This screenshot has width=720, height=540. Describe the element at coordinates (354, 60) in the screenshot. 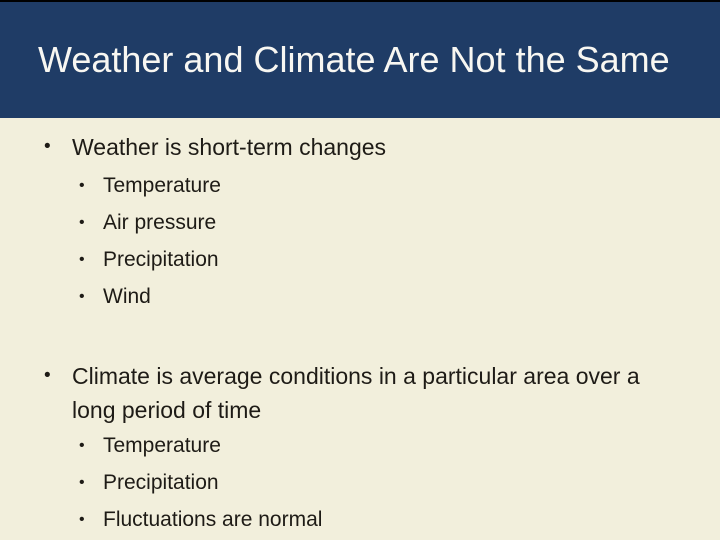

I see `slide-title: Weather and Climate Are Not the Same` at that location.